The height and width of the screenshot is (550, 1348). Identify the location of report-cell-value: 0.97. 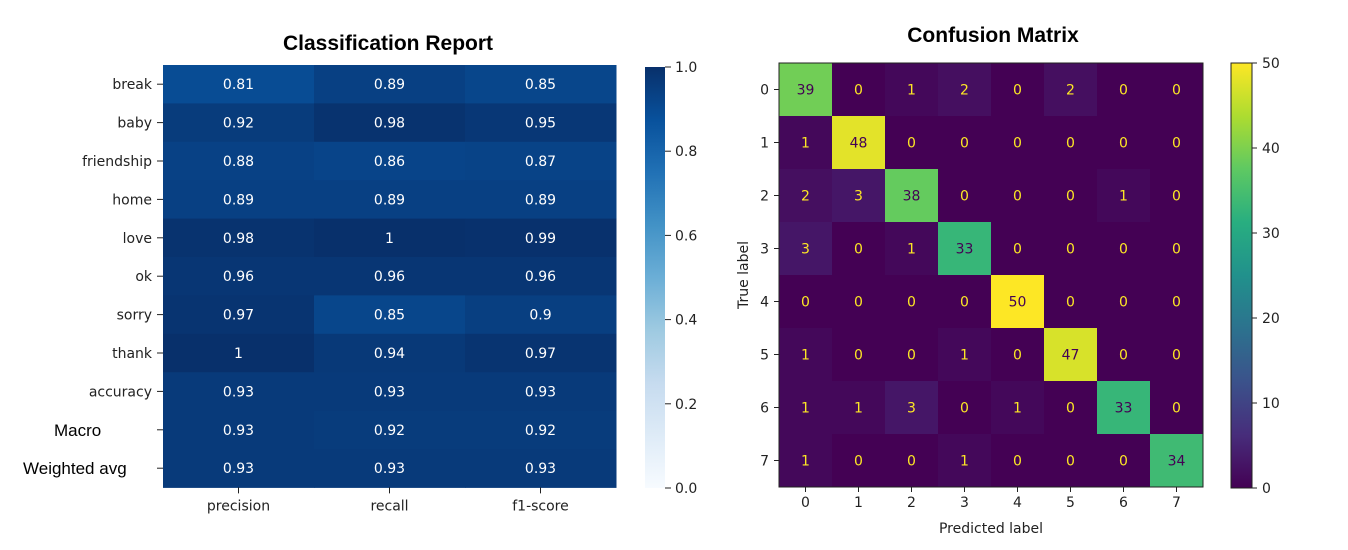
(540, 354).